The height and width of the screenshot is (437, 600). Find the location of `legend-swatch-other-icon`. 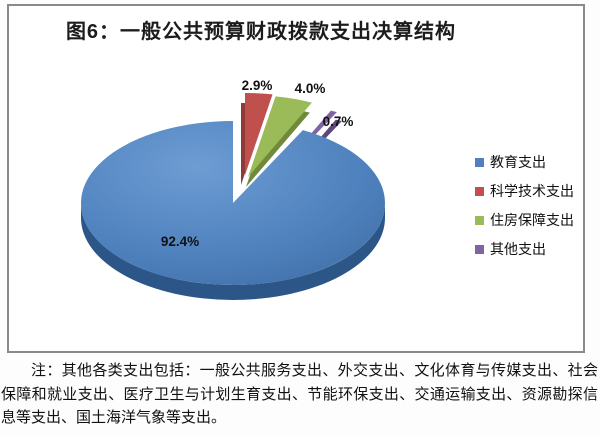

legend-swatch-other-icon is located at coordinates (479, 249).